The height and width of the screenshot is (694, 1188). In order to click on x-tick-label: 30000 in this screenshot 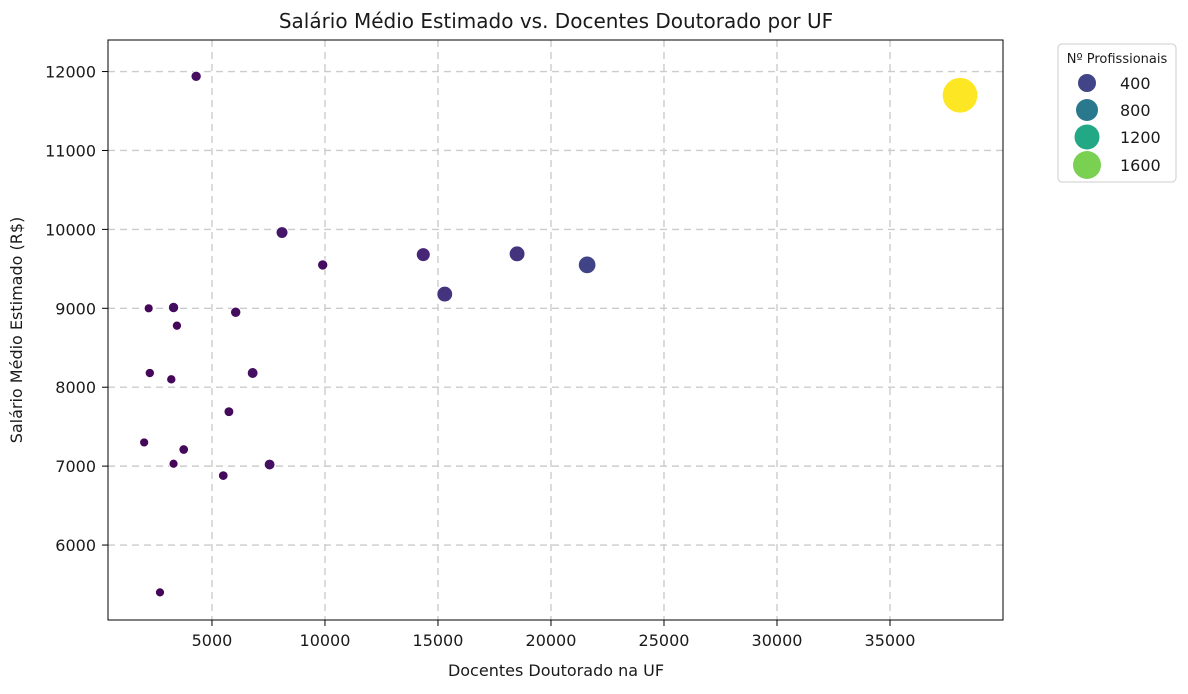, I will do `click(777, 640)`.